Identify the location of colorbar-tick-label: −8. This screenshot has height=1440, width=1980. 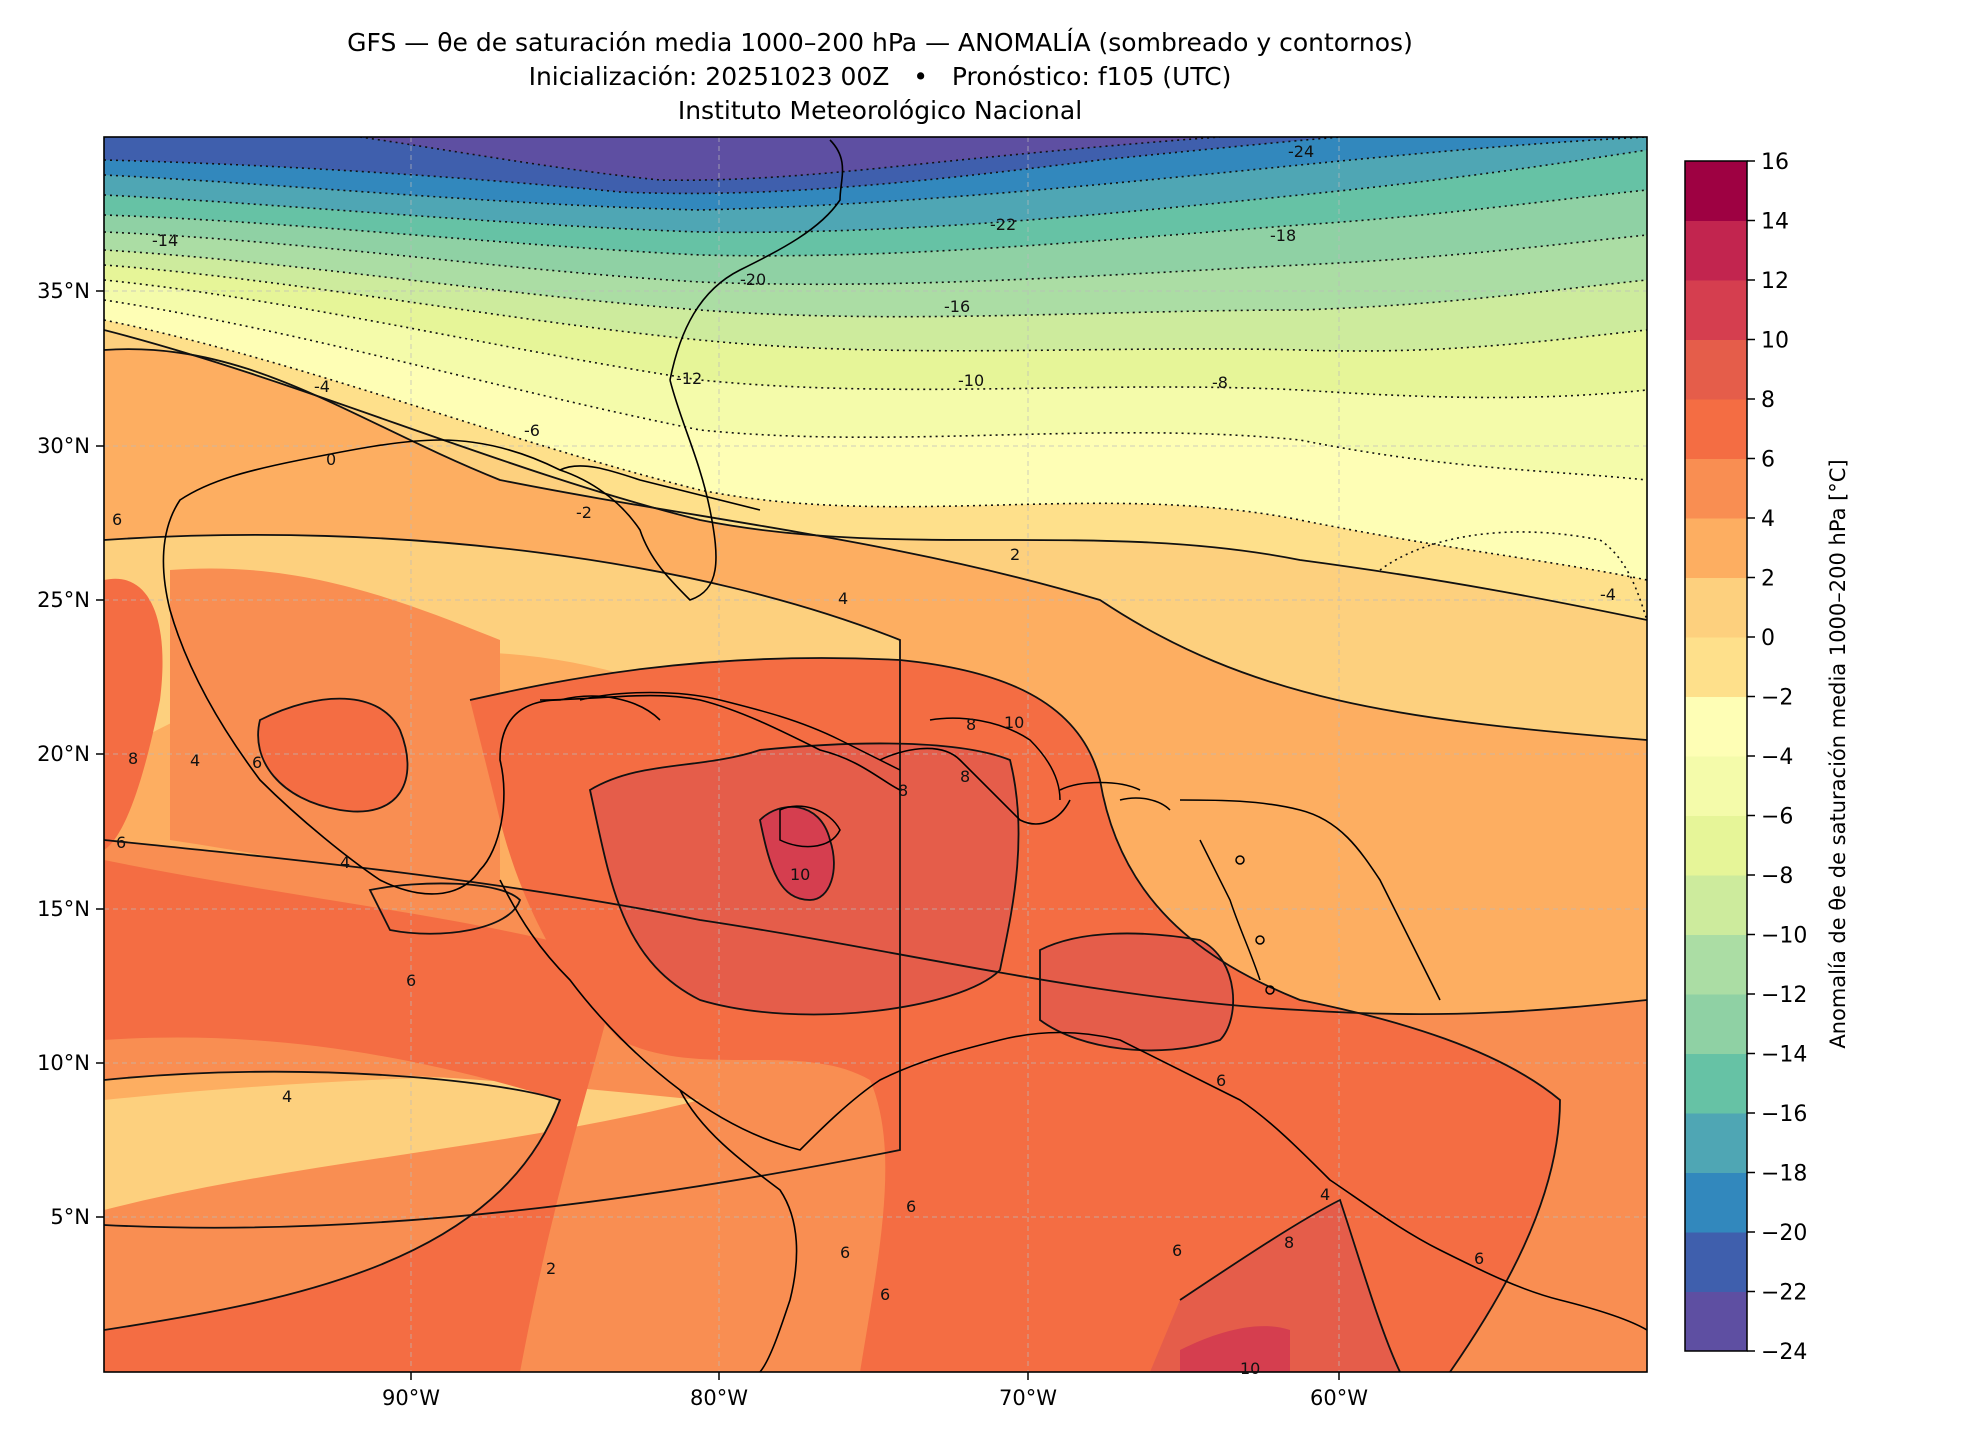
(1777, 876).